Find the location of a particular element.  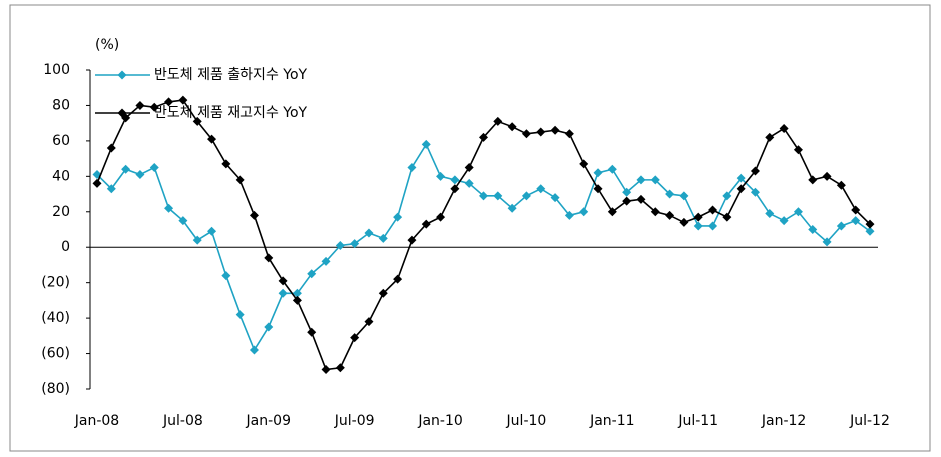

legend-label: 반도체 제품 재고지수 YoY is located at coordinates (231, 113).